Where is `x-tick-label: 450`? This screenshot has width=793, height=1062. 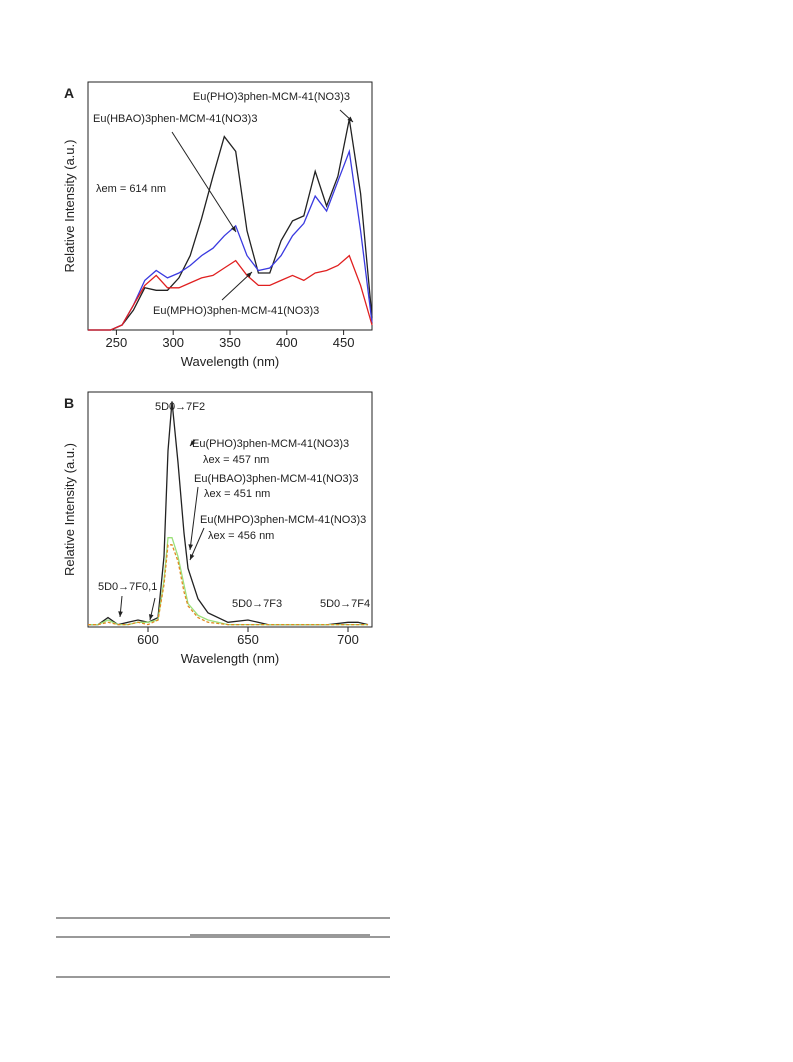
x-tick-label: 450 is located at coordinates (344, 342).